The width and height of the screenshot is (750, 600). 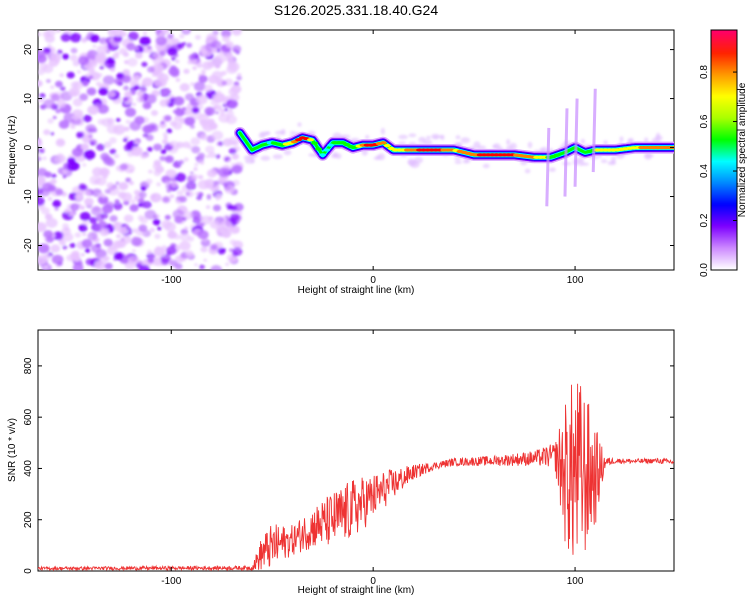 What do you see at coordinates (373, 581) in the screenshot?
I see `x-tick-label: 0` at bounding box center [373, 581].